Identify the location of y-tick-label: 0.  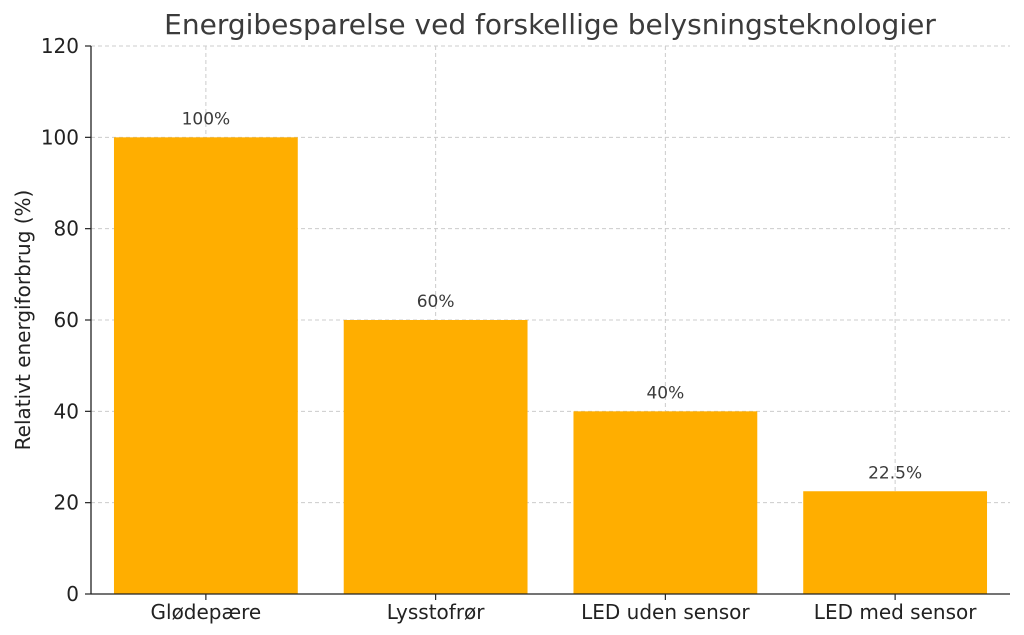
(72, 594).